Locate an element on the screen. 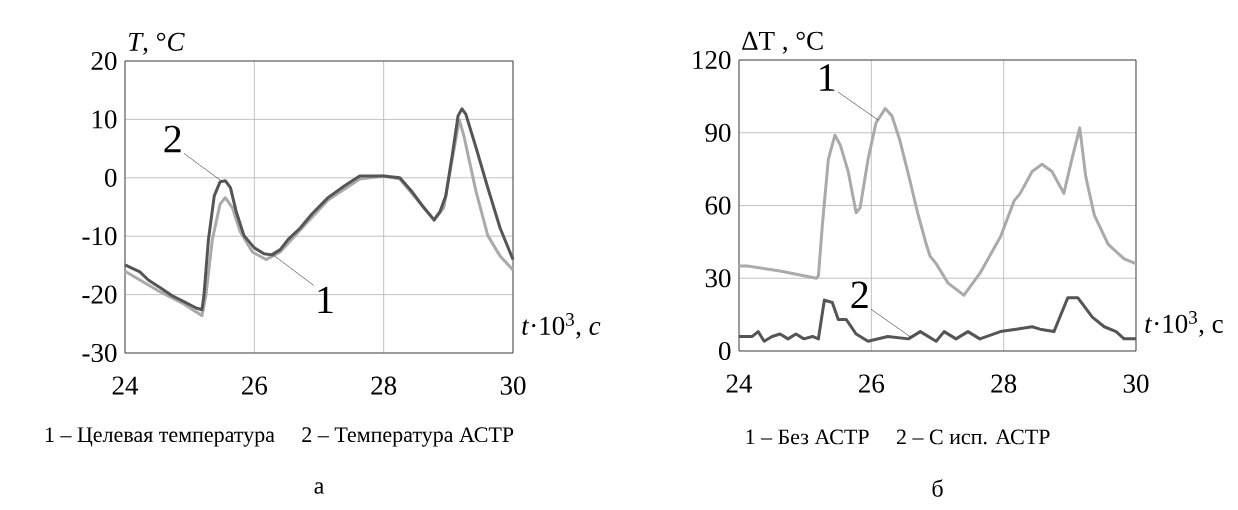 Image resolution: width=1238 pixels, height=510 pixels. text: 1 – Без АСТР is located at coordinates (807, 437).